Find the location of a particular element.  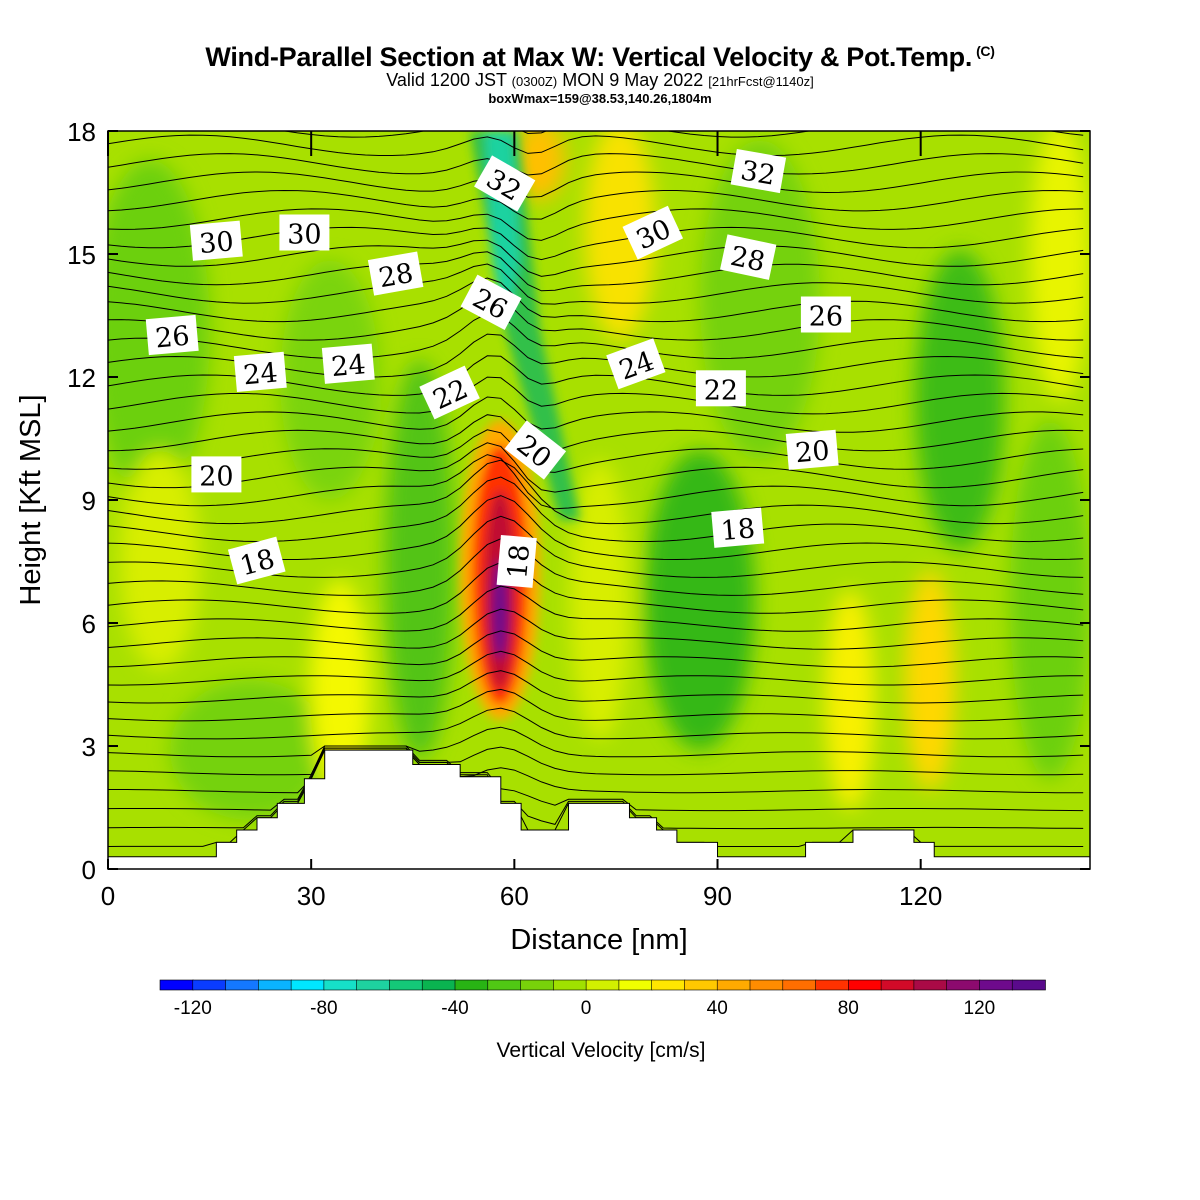

theta-label-text: 18 is located at coordinates (737, 530).